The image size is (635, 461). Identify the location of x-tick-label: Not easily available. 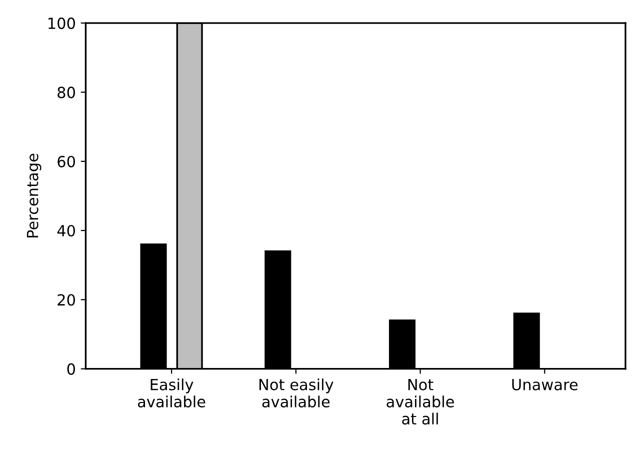
(296, 393).